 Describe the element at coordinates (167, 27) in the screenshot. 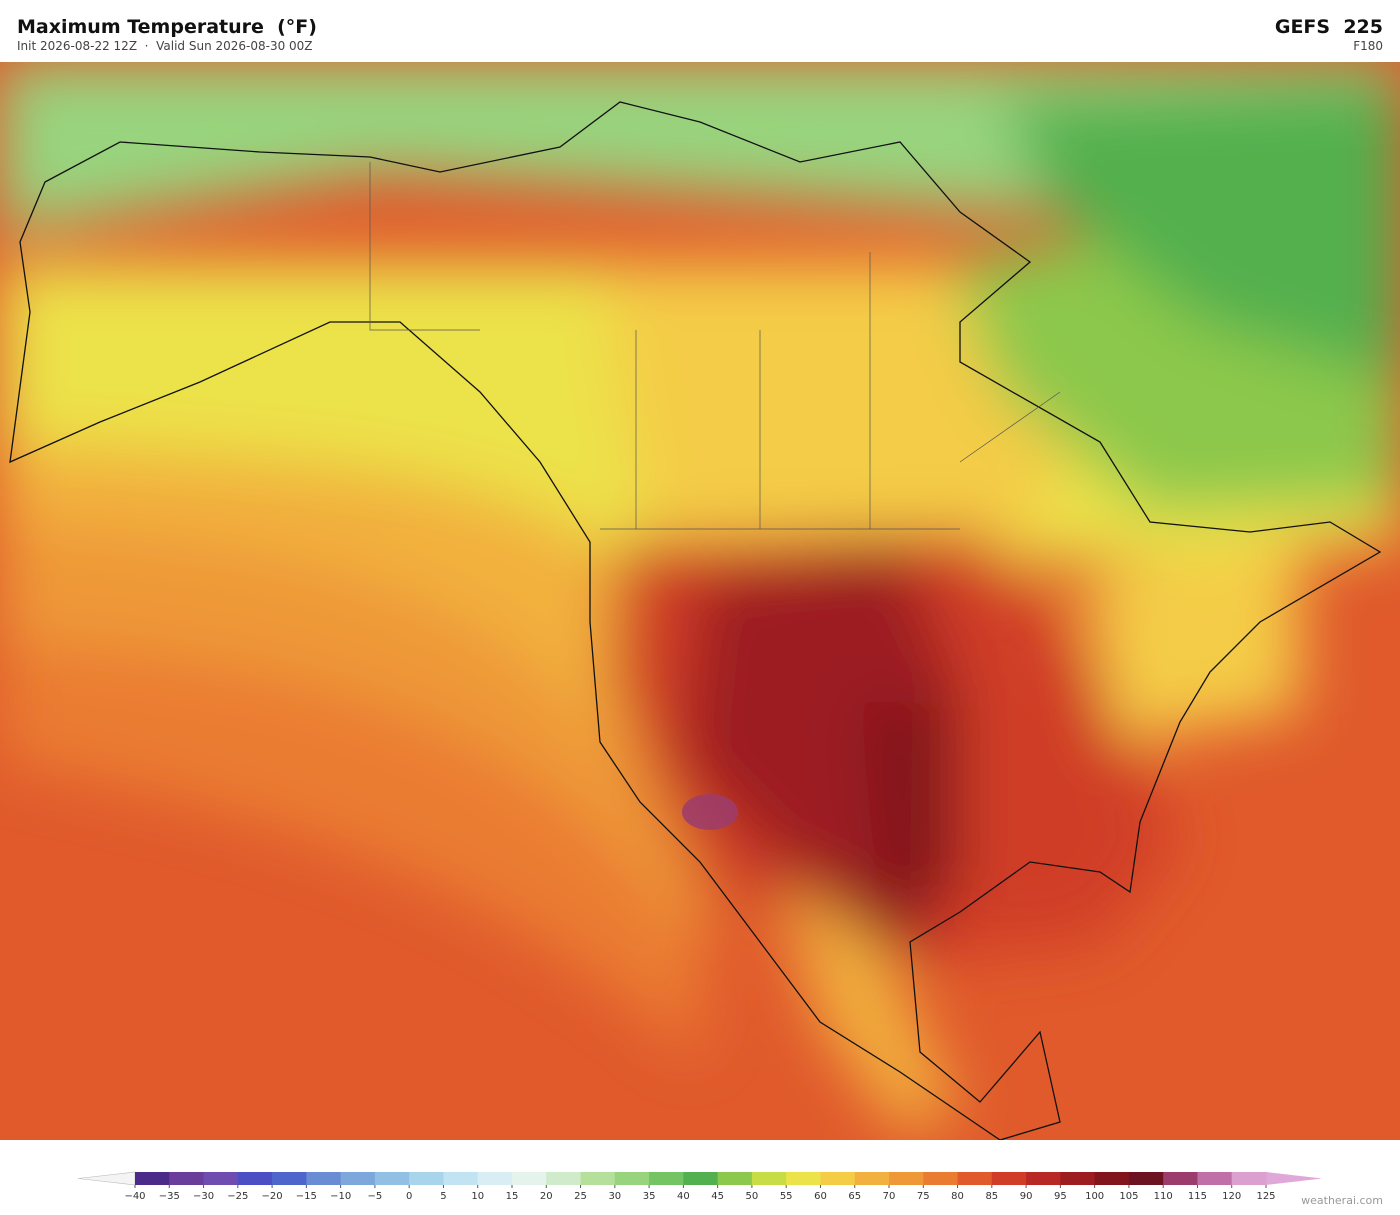

I see `title: Maximum Temperature (°F)` at that location.